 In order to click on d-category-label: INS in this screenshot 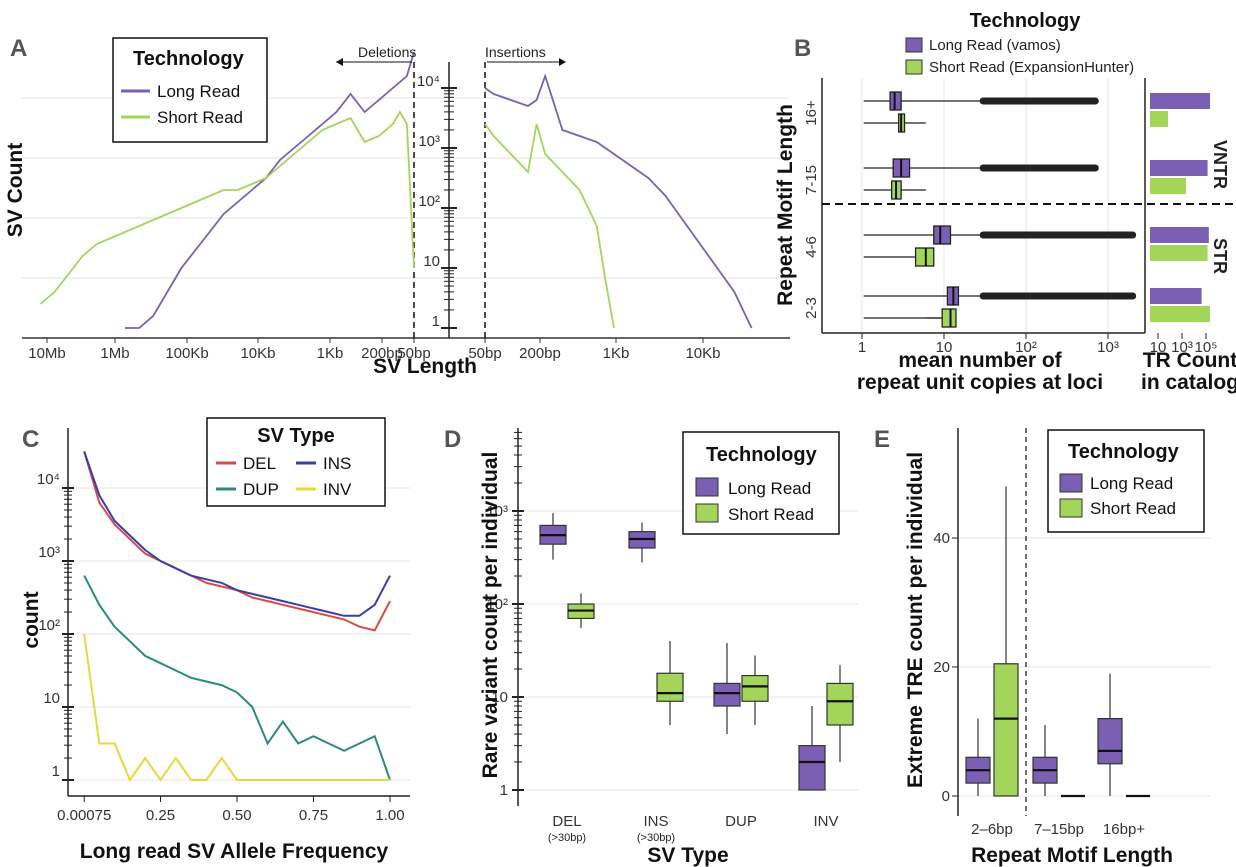, I will do `click(655, 821)`.